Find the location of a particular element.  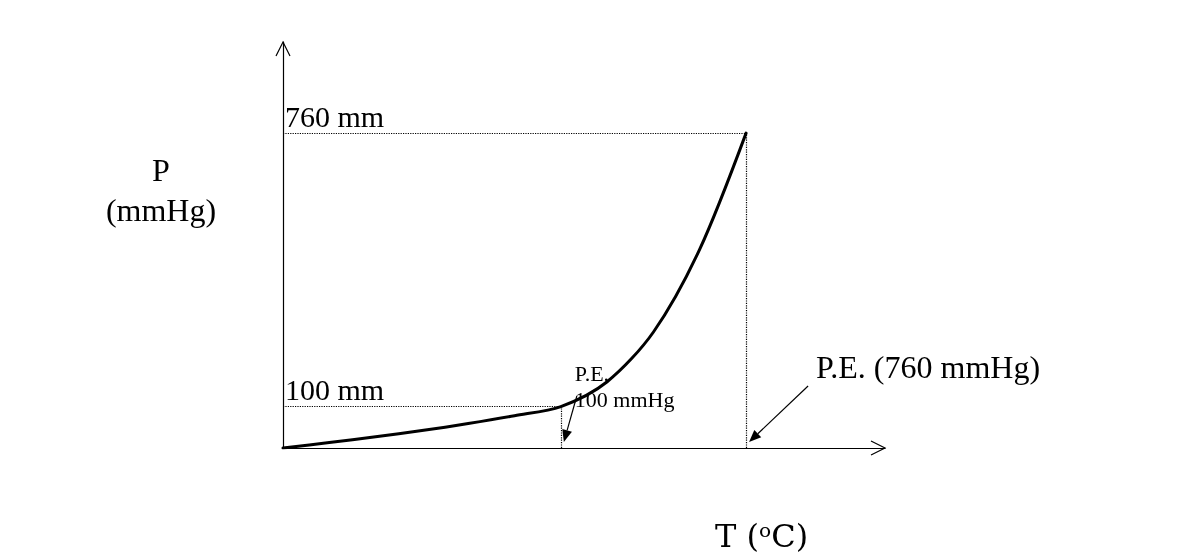

ref-line-label: 760 mm is located at coordinates (335, 116).